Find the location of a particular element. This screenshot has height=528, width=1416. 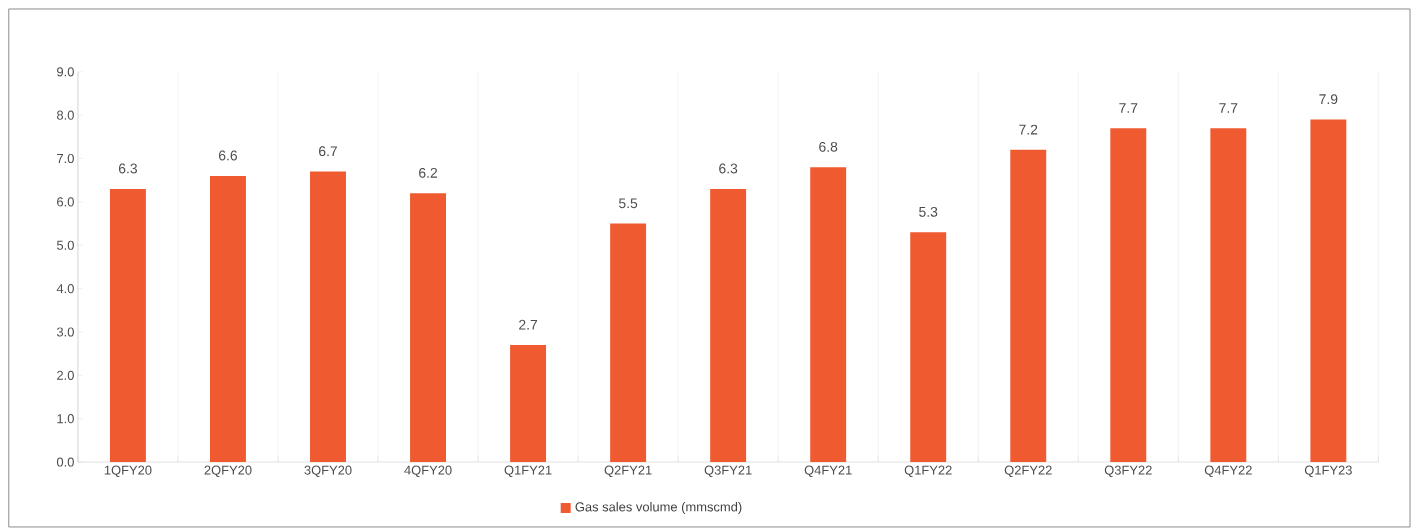

x-tick-label: 3QFY20 is located at coordinates (328, 471).